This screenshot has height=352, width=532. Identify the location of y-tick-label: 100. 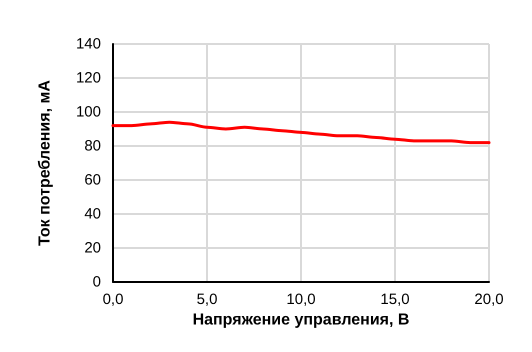
(88, 112).